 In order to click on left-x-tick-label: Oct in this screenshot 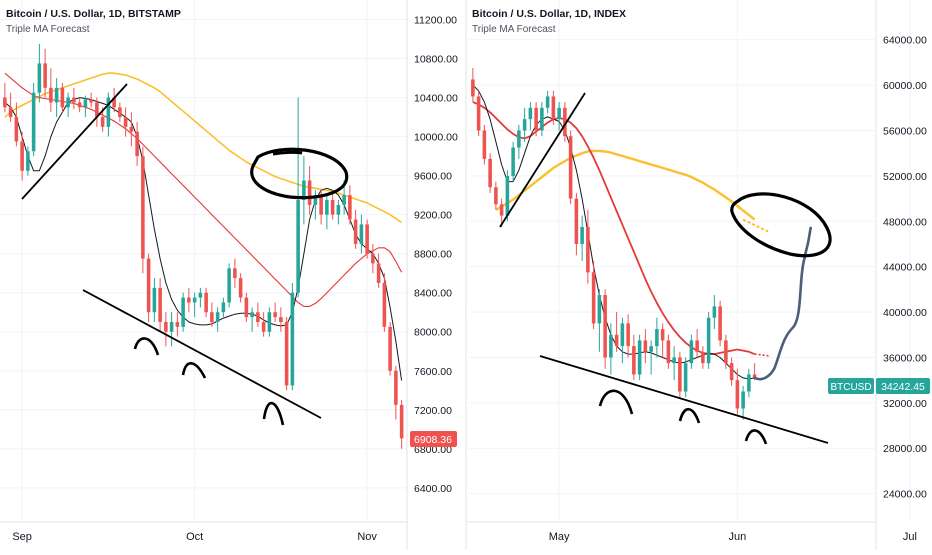, I will do `click(194, 537)`.